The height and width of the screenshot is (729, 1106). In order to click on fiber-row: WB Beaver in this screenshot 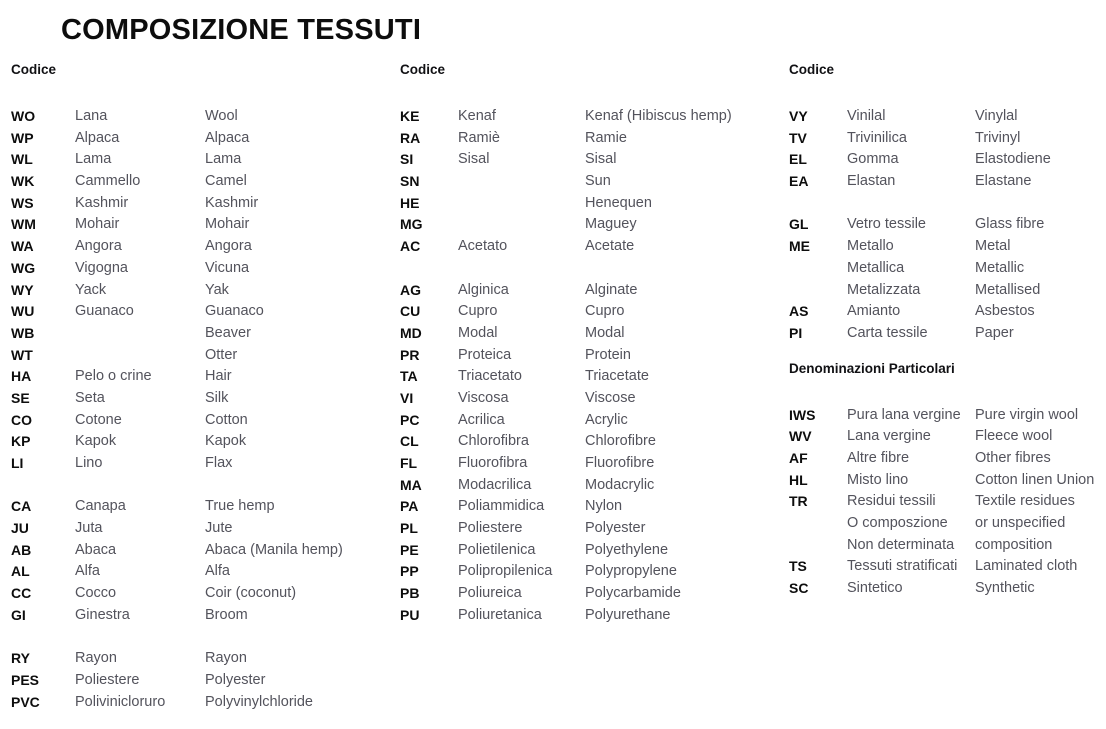, I will do `click(201, 334)`.